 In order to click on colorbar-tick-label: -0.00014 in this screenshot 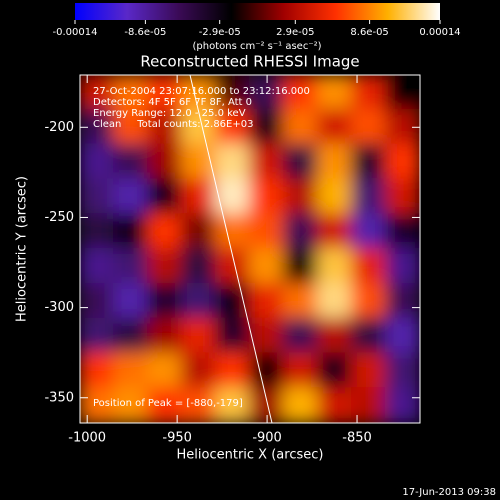, I will do `click(75, 32)`.